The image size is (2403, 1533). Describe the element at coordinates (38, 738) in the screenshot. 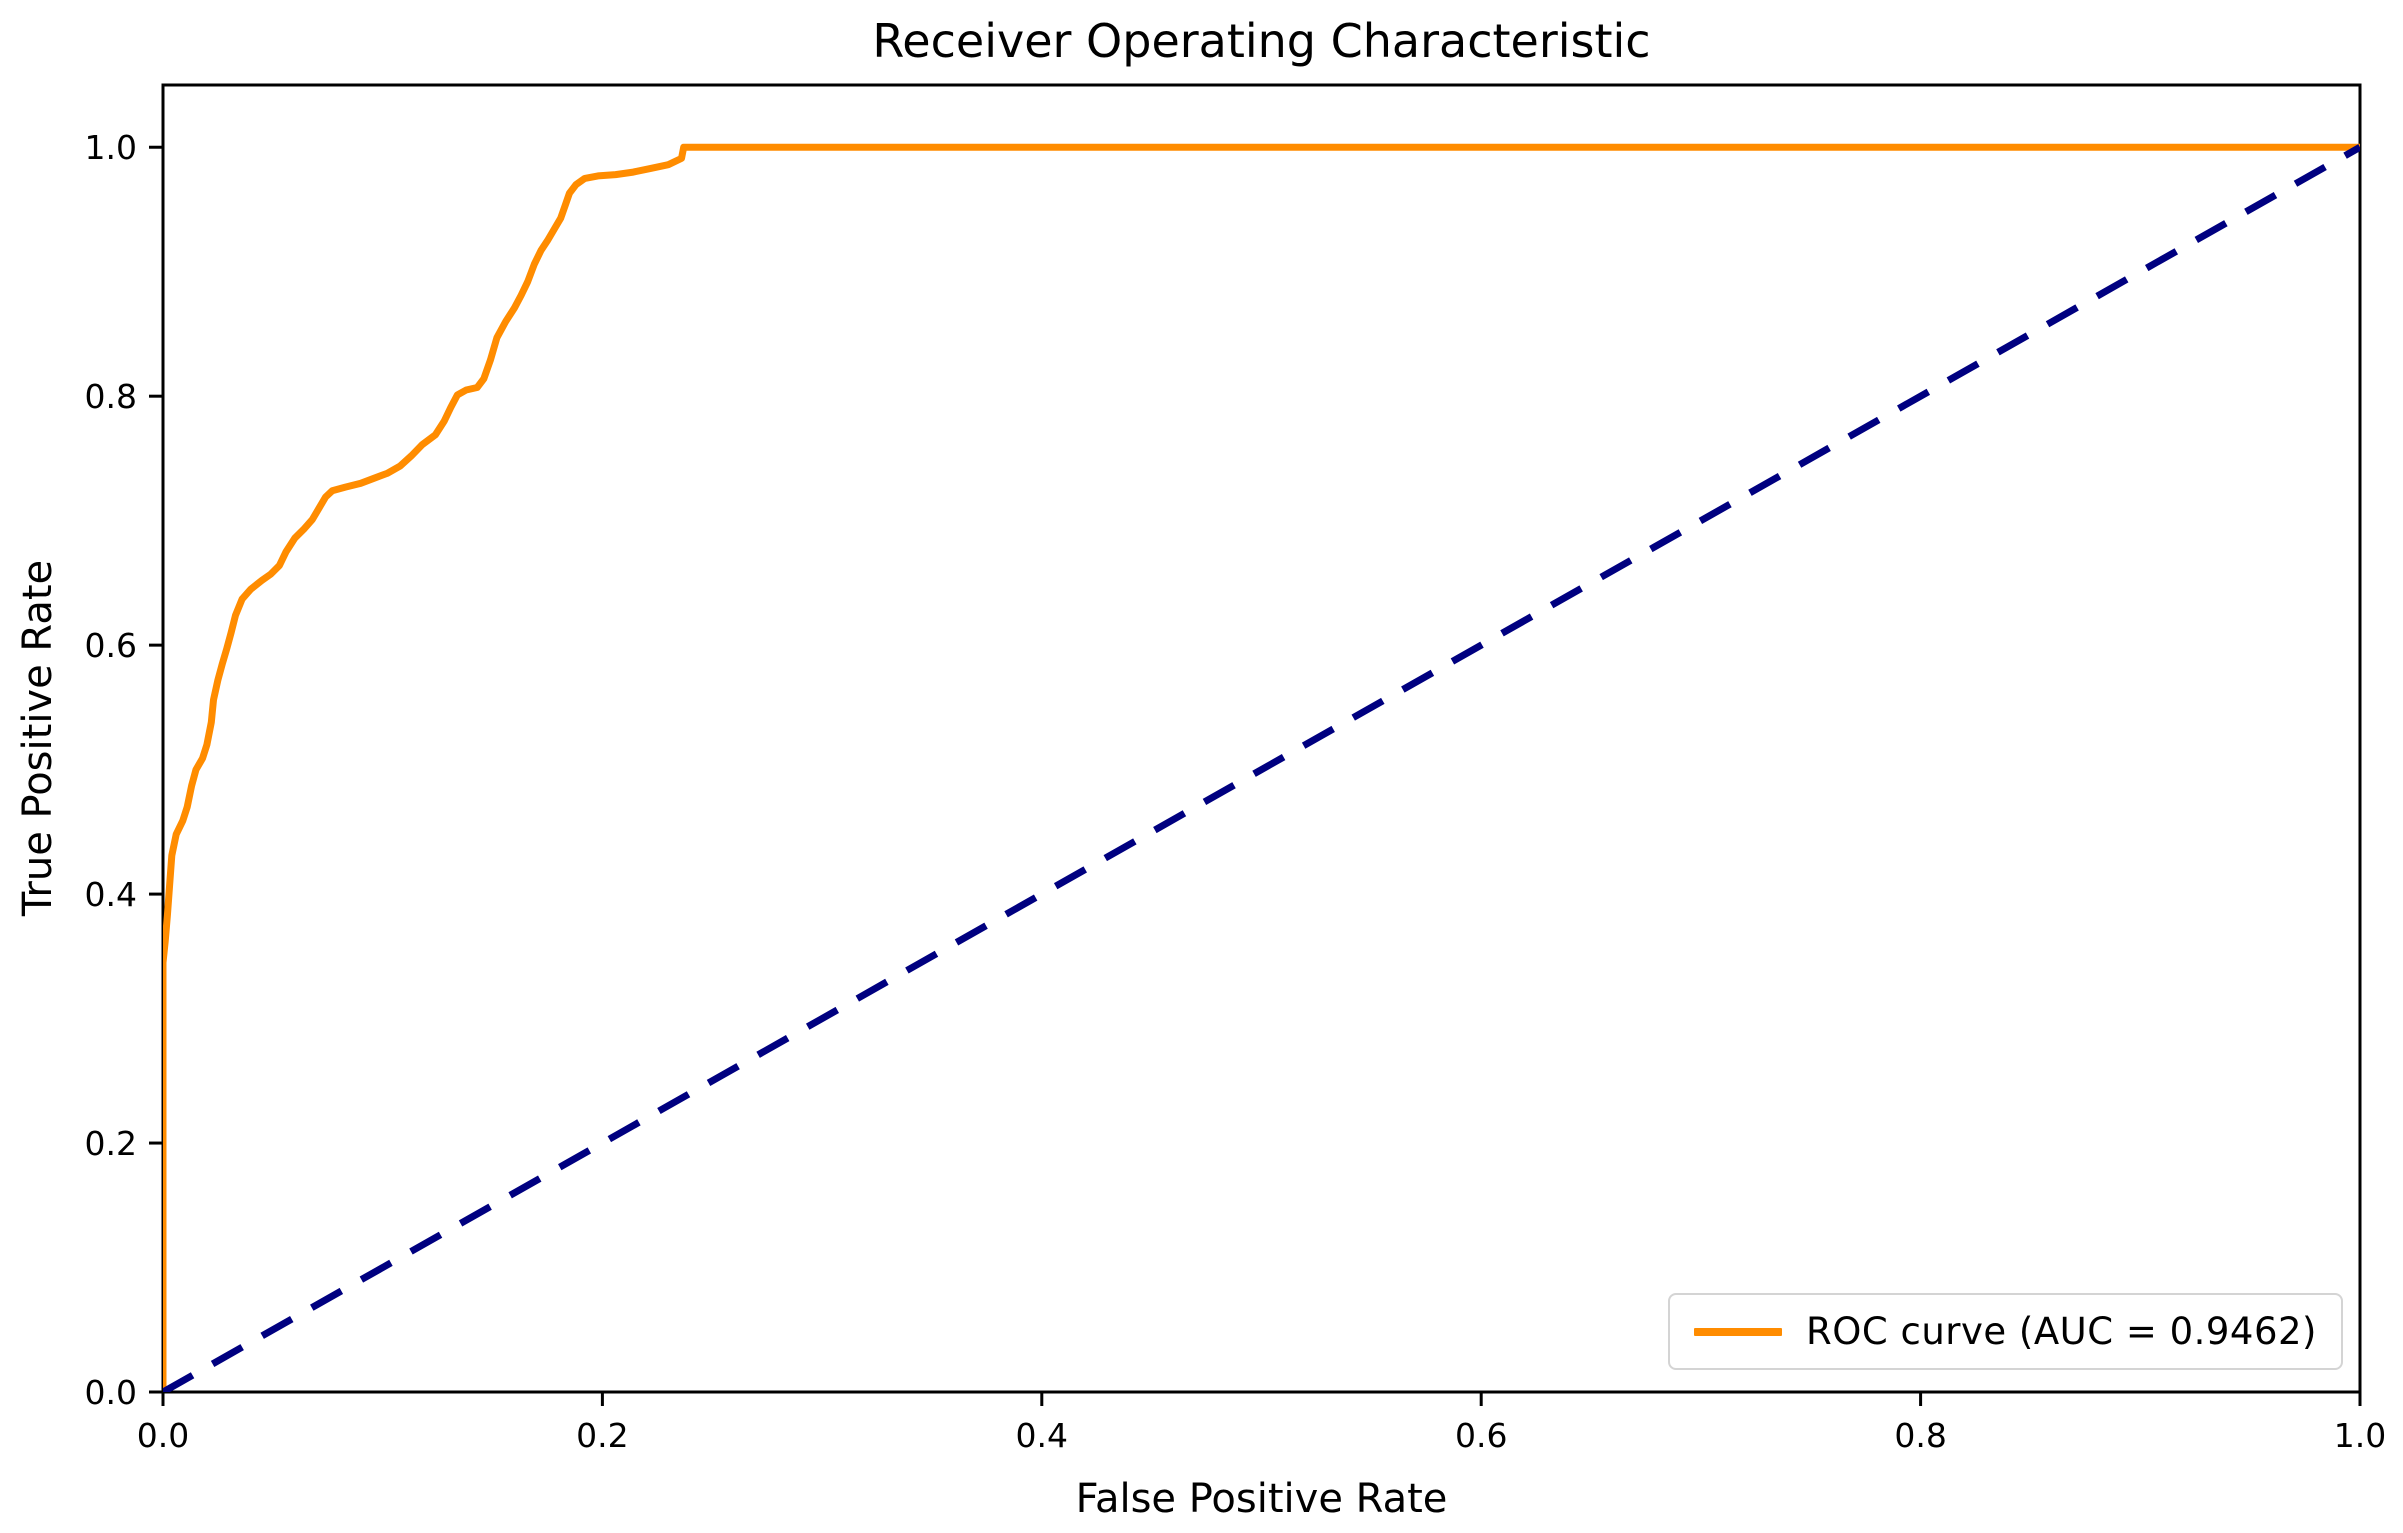

I see `y-axis-label: True Positive Rate` at that location.